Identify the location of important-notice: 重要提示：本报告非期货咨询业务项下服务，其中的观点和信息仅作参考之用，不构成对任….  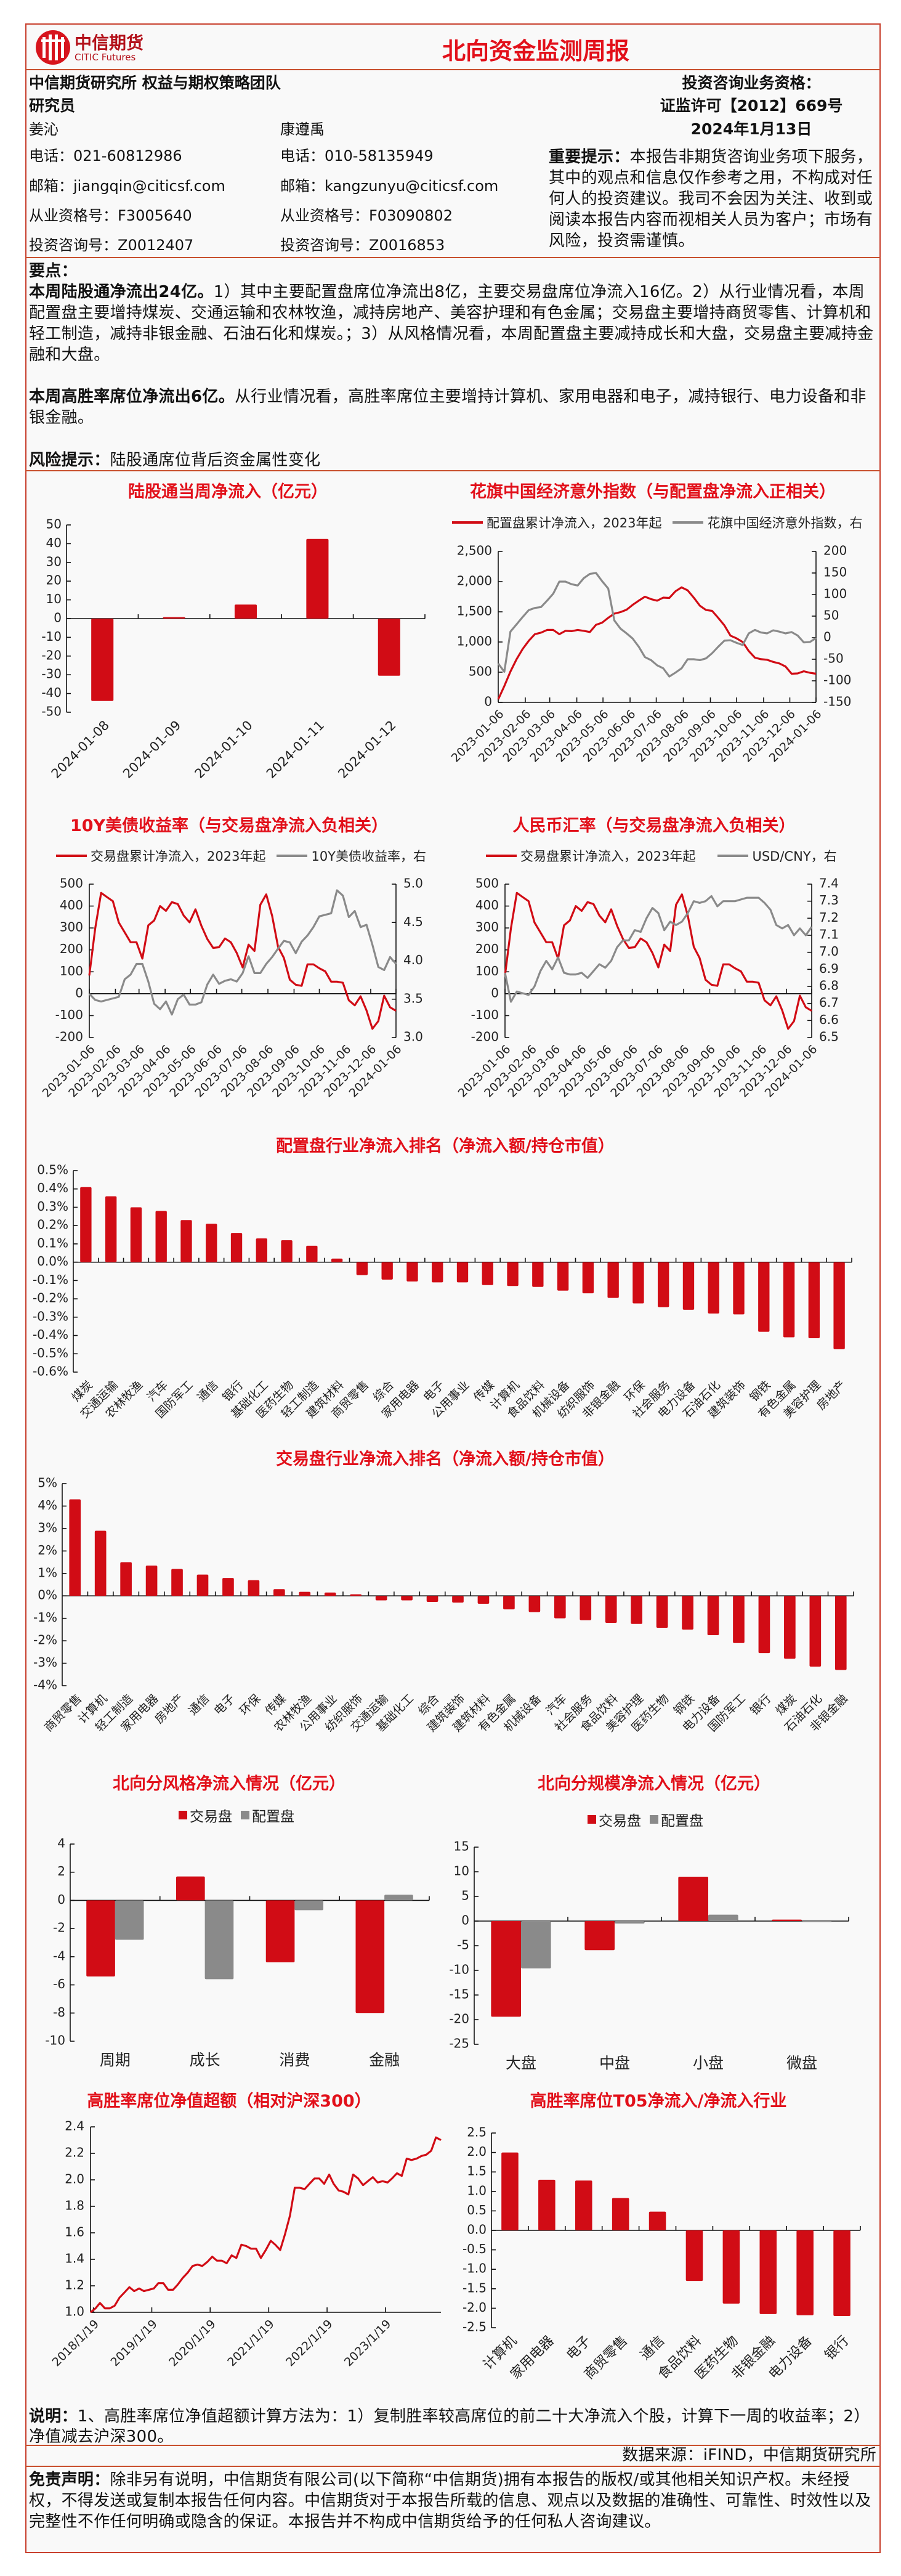
(713, 199).